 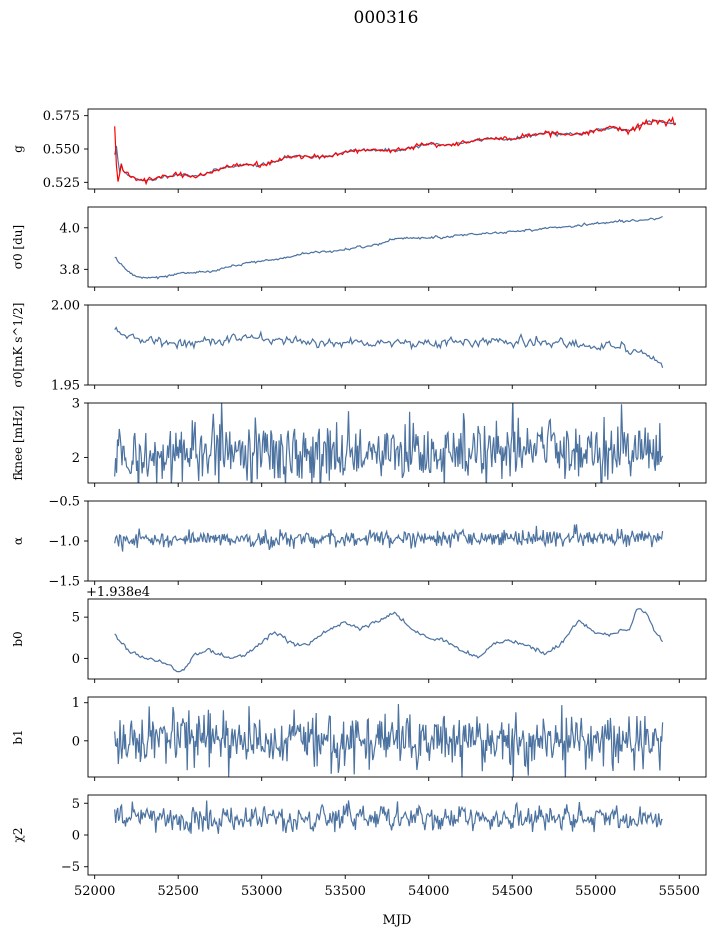 I want to click on y-tick-label: 2.00, so click(x=65, y=306).